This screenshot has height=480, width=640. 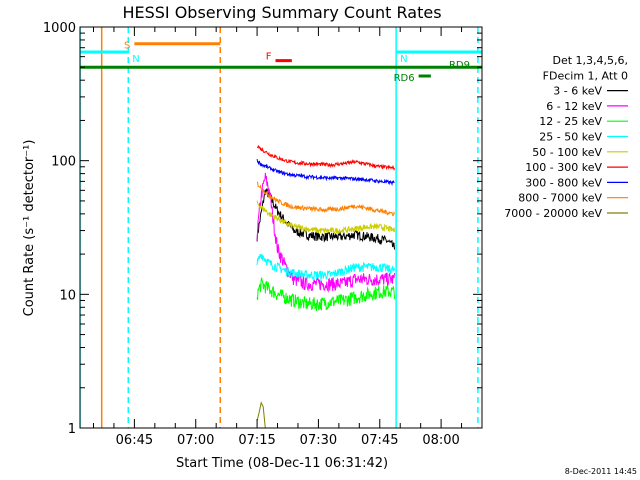 I want to click on x-tick-label: 07:45, so click(x=379, y=440).